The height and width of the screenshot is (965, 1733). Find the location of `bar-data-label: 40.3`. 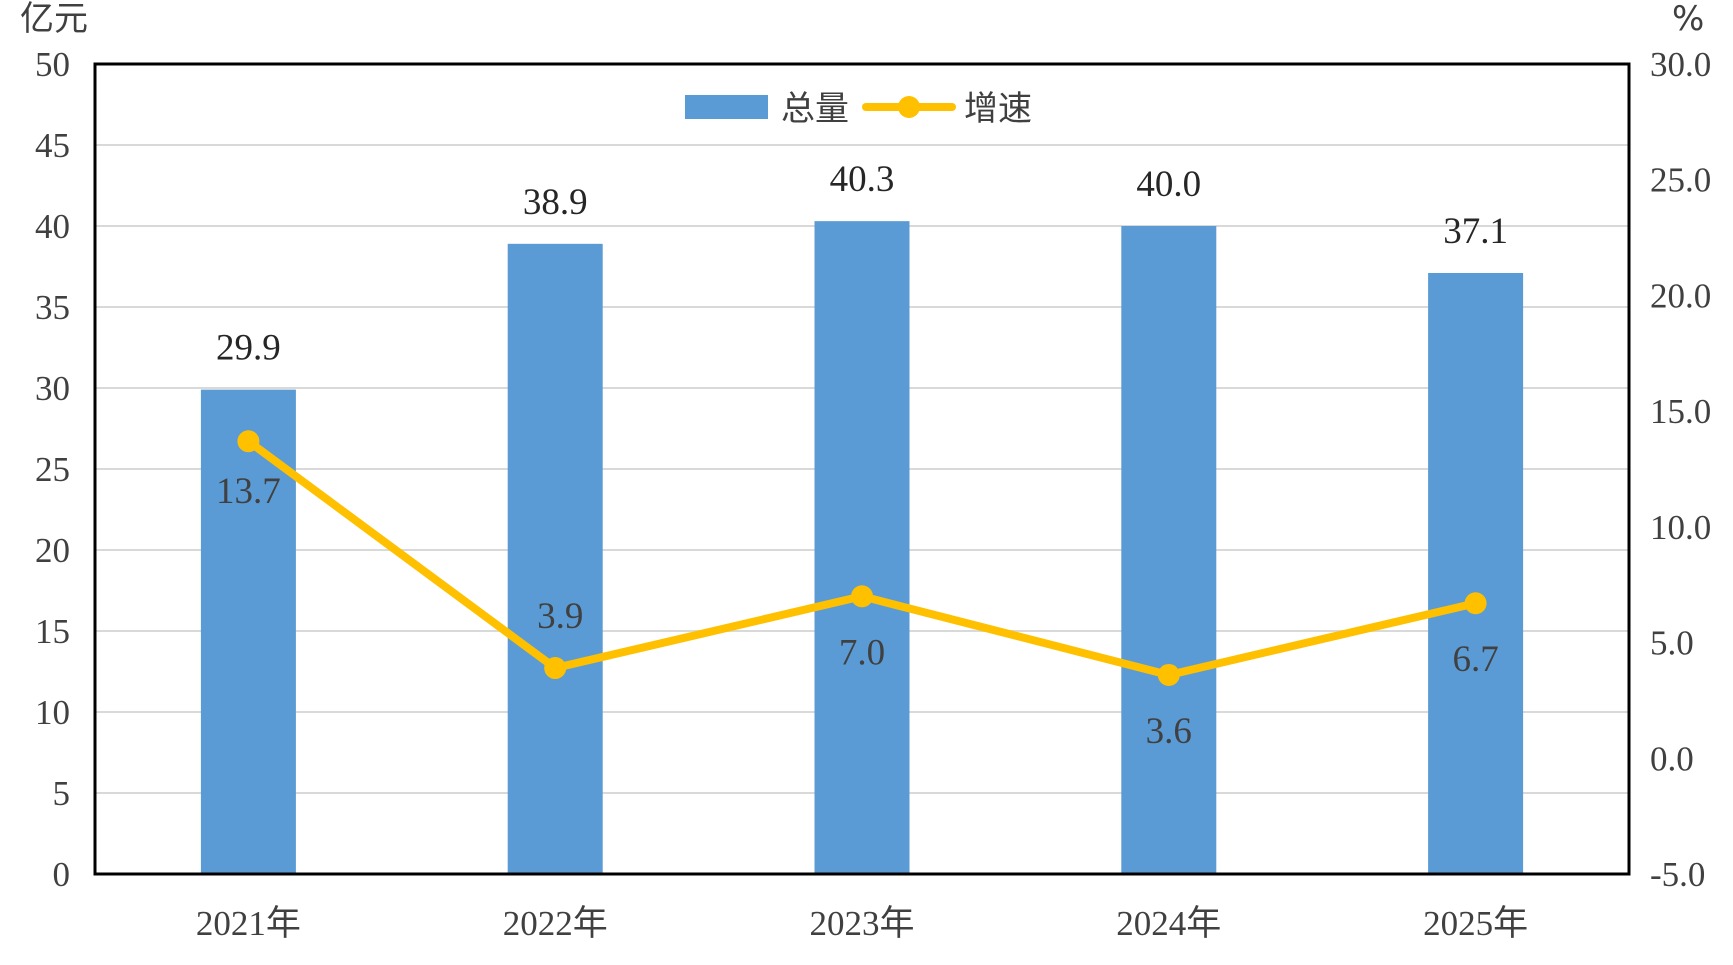

bar-data-label: 40.3 is located at coordinates (862, 179).